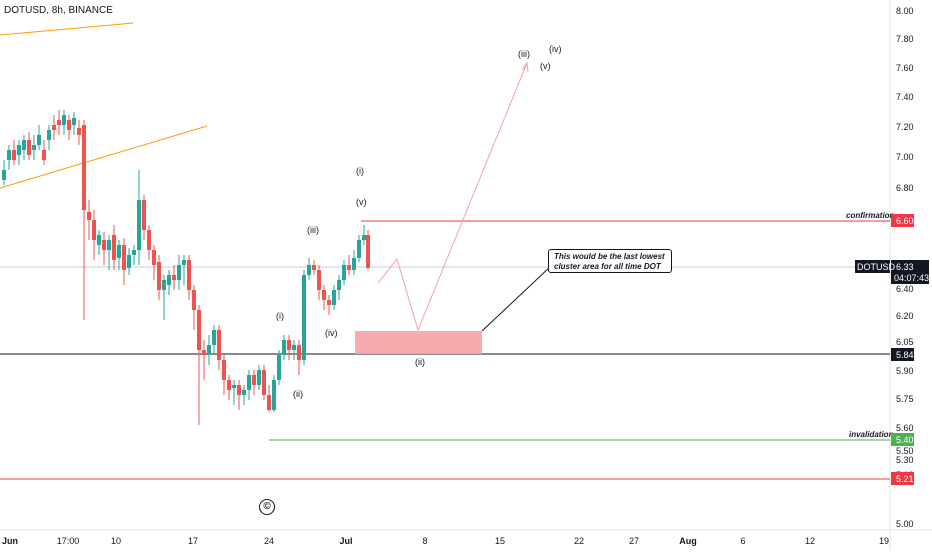 The height and width of the screenshot is (555, 932). I want to click on cluster-zone, so click(418, 342).